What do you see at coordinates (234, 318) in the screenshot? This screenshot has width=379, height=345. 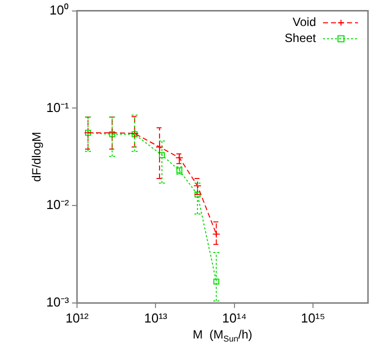 I see `x-tick-label: 10¹⁴` at bounding box center [234, 318].